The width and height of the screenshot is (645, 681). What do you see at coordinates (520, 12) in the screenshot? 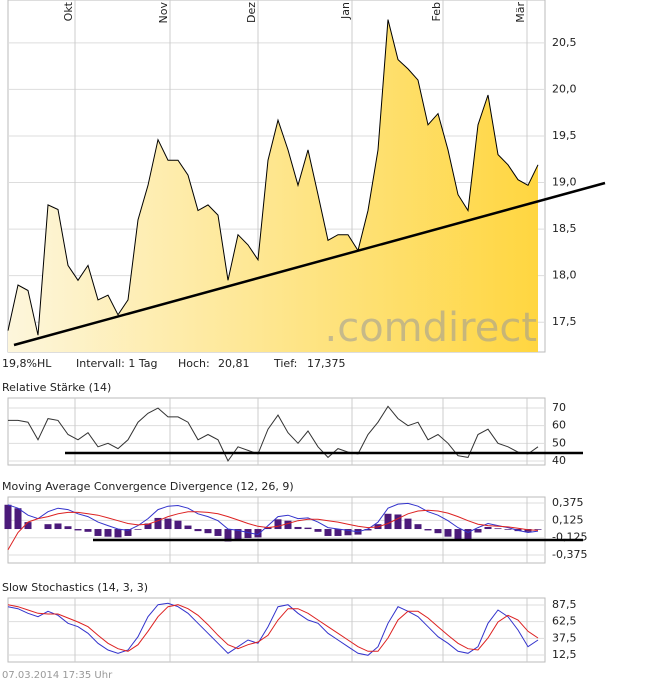
I see `x-tick-label: Mär` at bounding box center [520, 12].